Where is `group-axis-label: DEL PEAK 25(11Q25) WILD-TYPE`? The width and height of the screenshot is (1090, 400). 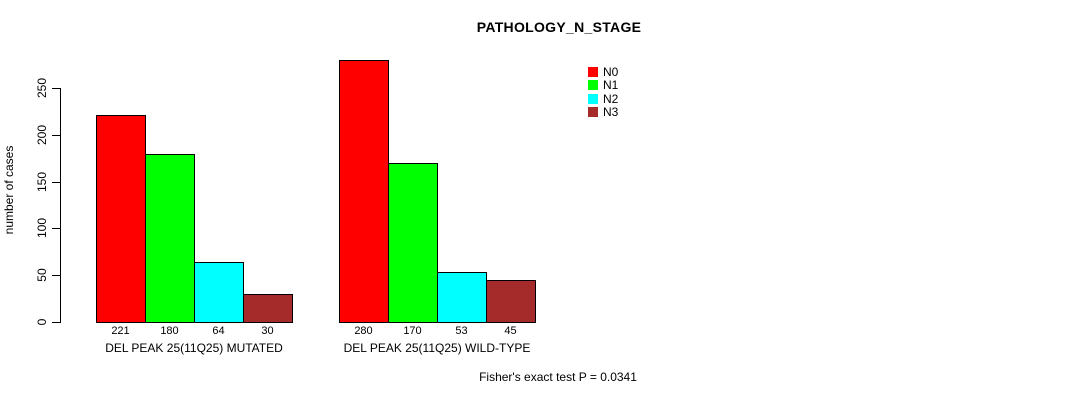 group-axis-label: DEL PEAK 25(11Q25) WILD-TYPE is located at coordinates (437, 348).